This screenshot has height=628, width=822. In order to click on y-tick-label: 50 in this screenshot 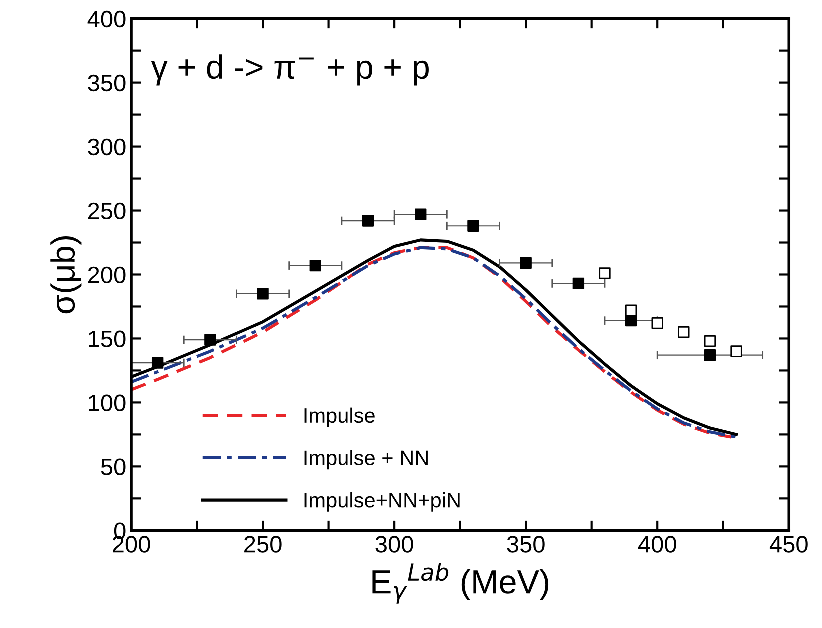, I will do `click(113, 467)`.